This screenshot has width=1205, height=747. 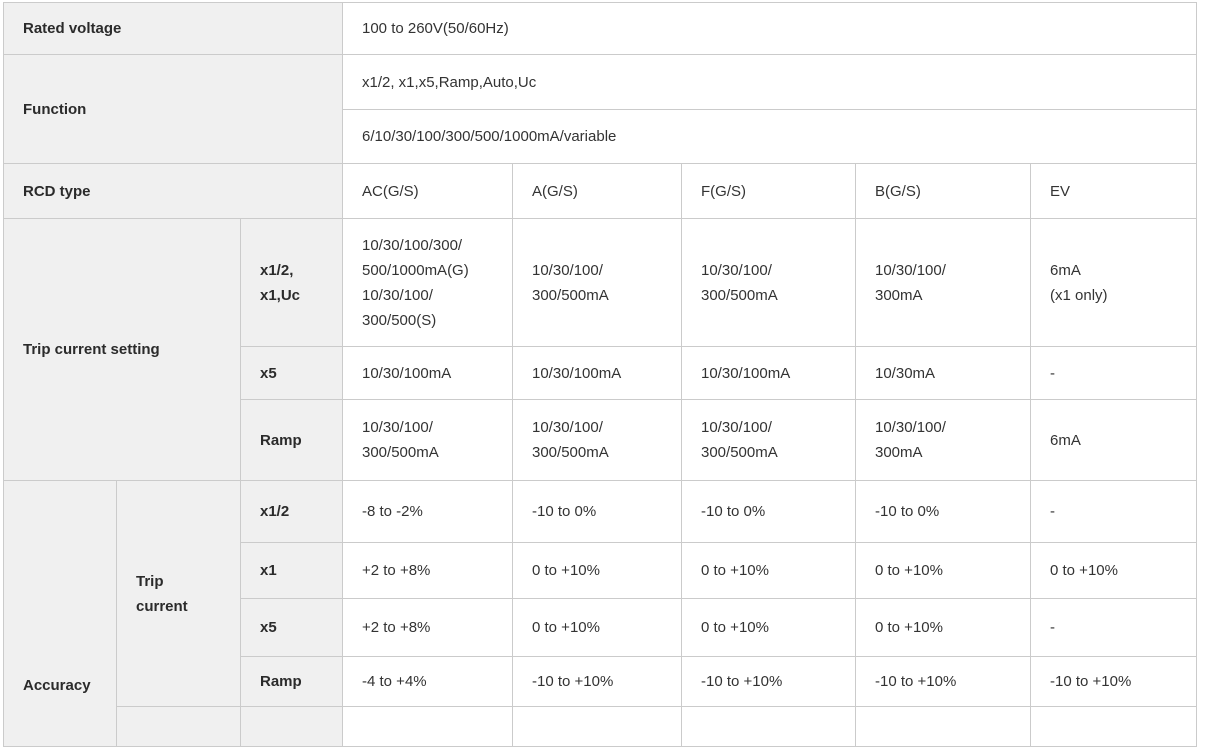 What do you see at coordinates (769, 628) in the screenshot?
I see `accuracy-x5-f: 0 to +10%` at bounding box center [769, 628].